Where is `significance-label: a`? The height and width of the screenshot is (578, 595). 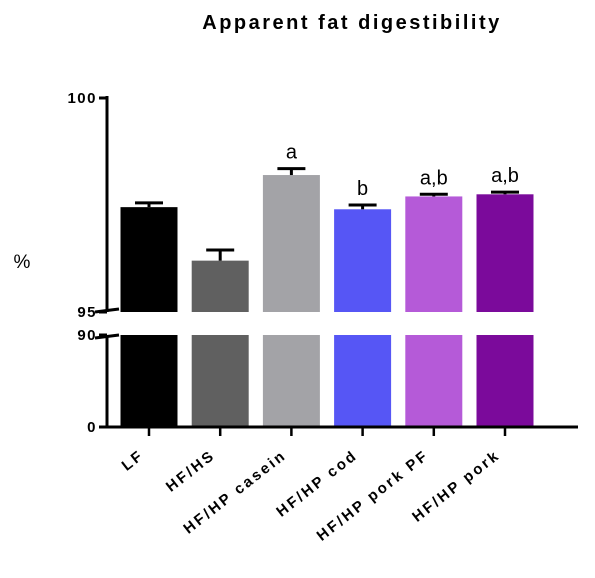
significance-label: a is located at coordinates (292, 153).